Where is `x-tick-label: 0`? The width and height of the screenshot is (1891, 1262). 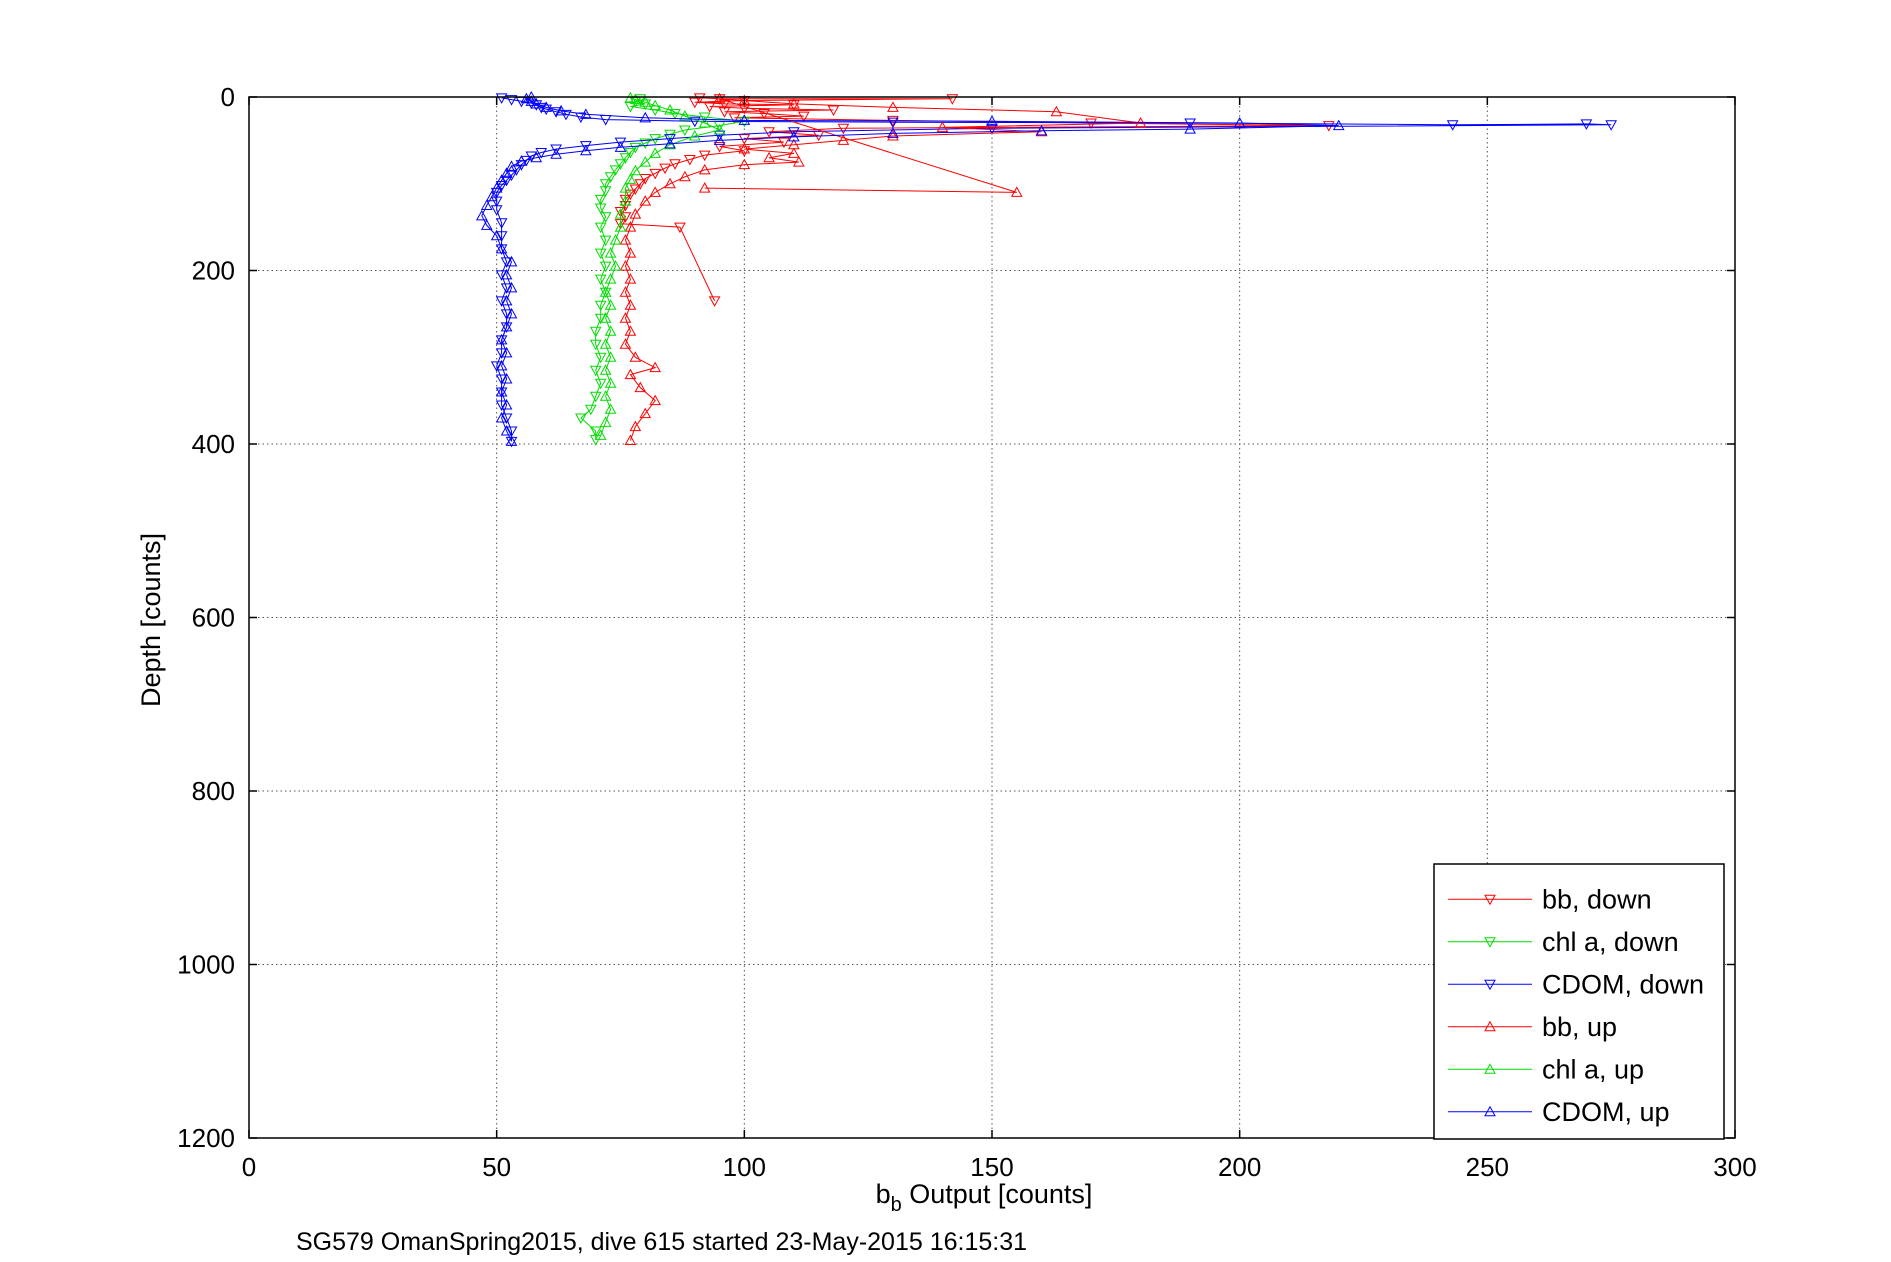
x-tick-label: 0 is located at coordinates (249, 1167).